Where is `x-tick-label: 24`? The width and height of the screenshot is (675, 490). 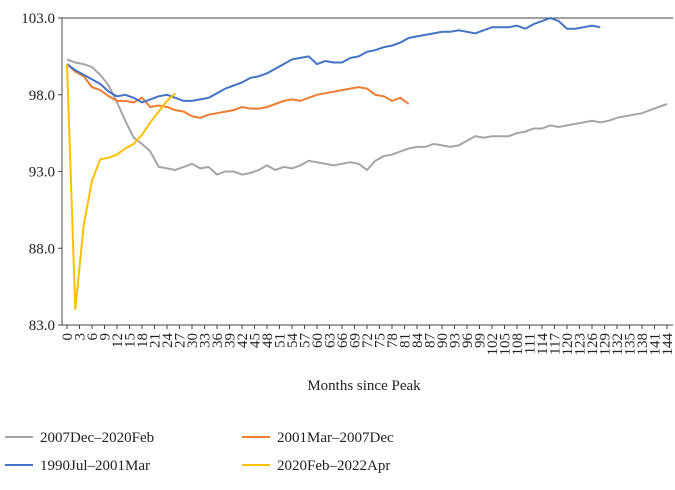
x-tick-label: 24 is located at coordinates (168, 341).